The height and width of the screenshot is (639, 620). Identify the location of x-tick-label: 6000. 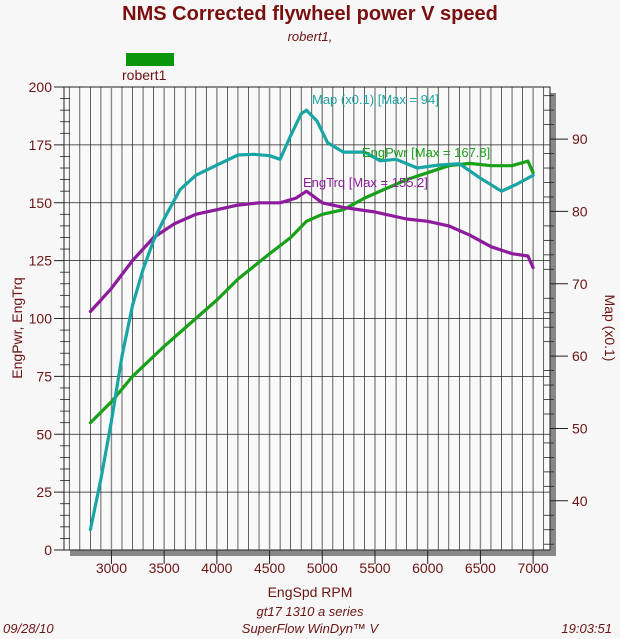
(427, 568).